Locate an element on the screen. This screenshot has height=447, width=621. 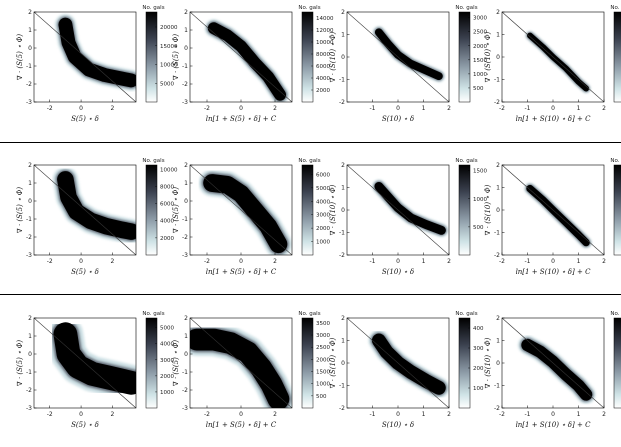
plot-frame is located at coordinates (85, 363).